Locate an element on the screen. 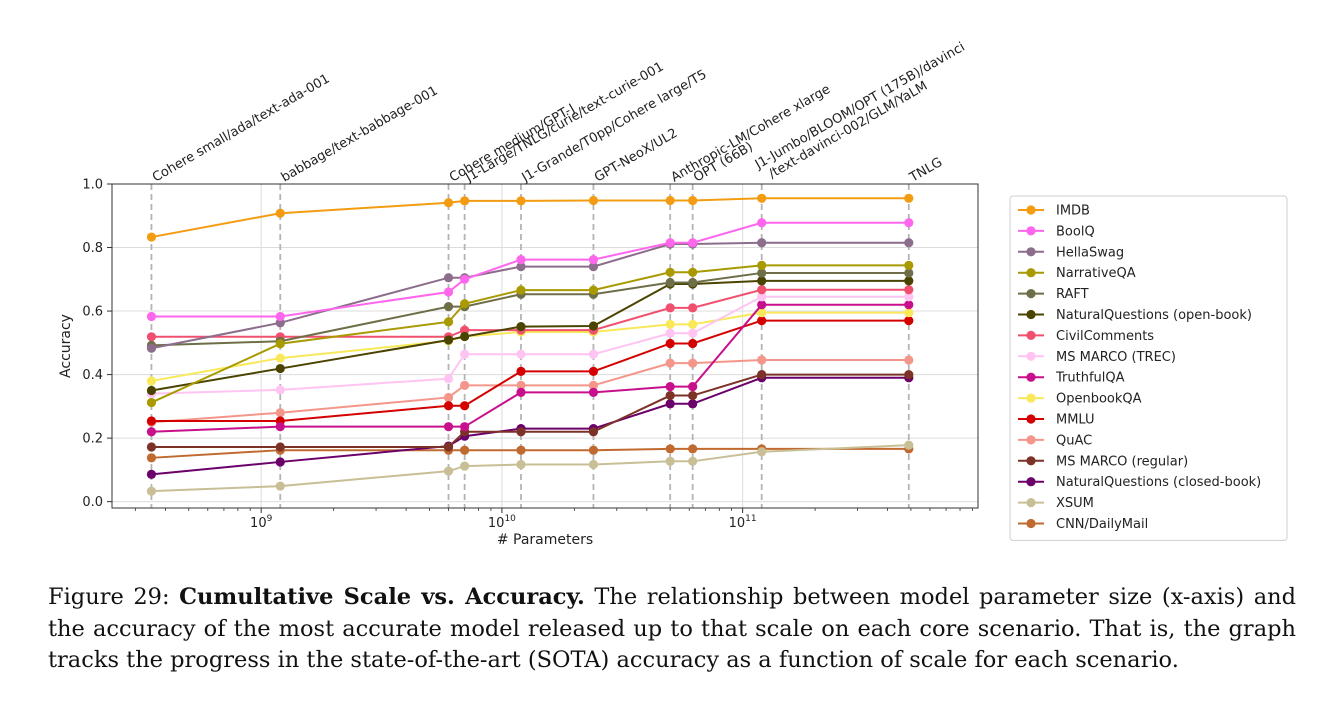  x-tick-label: 109 is located at coordinates (261, 522).